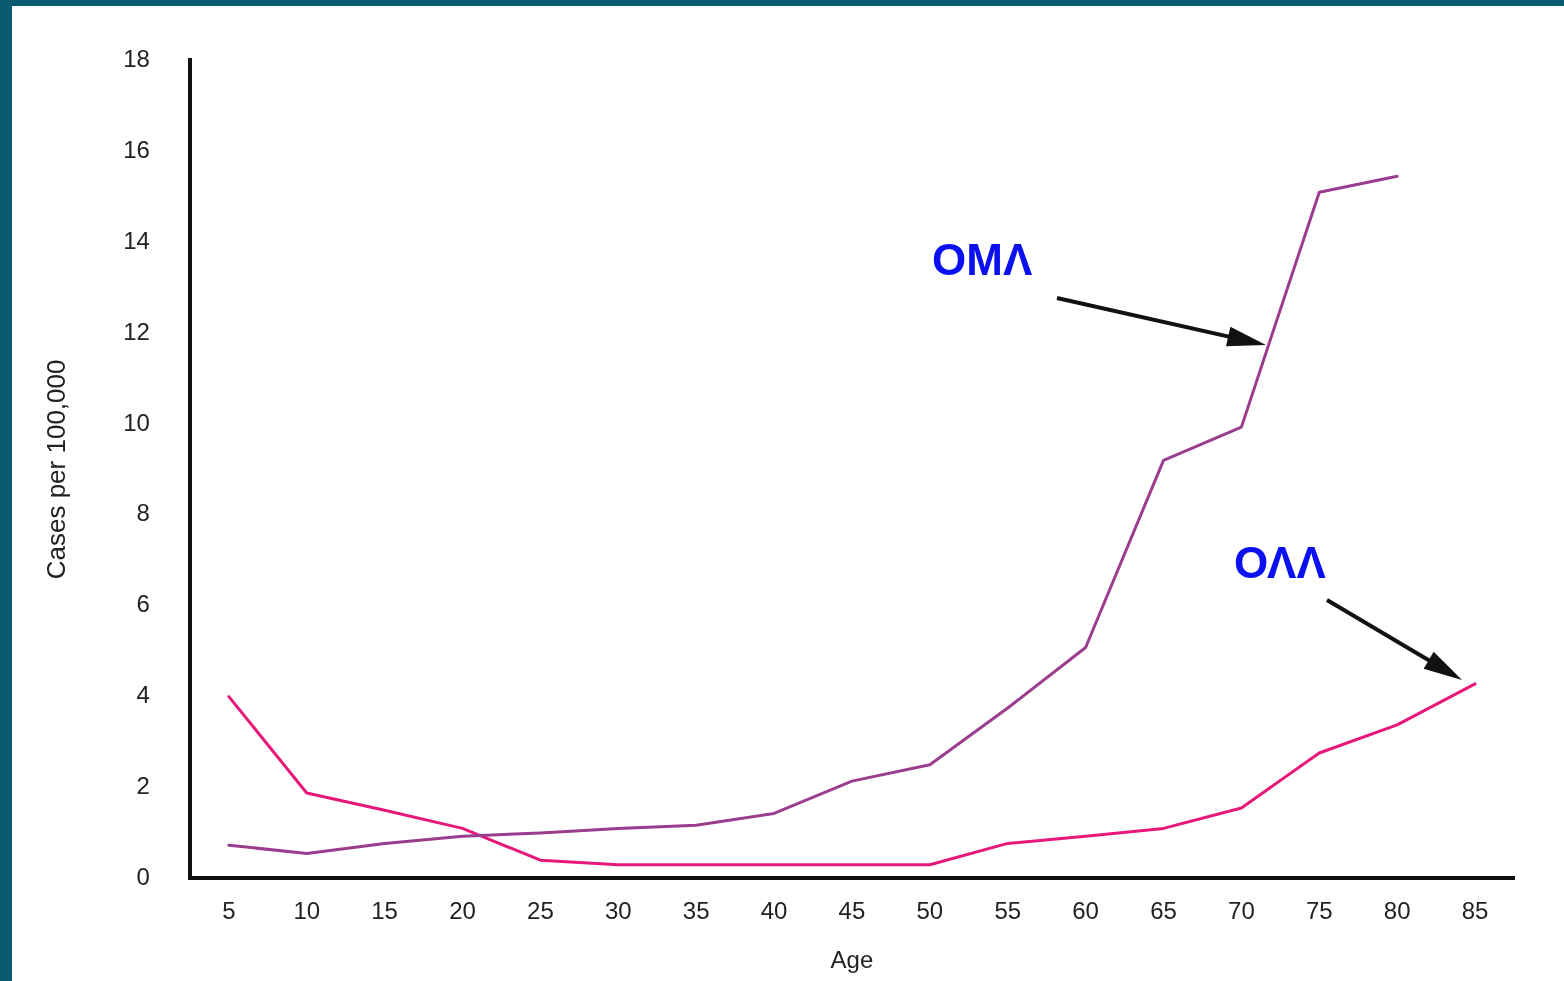  I want to click on x-tick-label: 75, so click(1319, 911).